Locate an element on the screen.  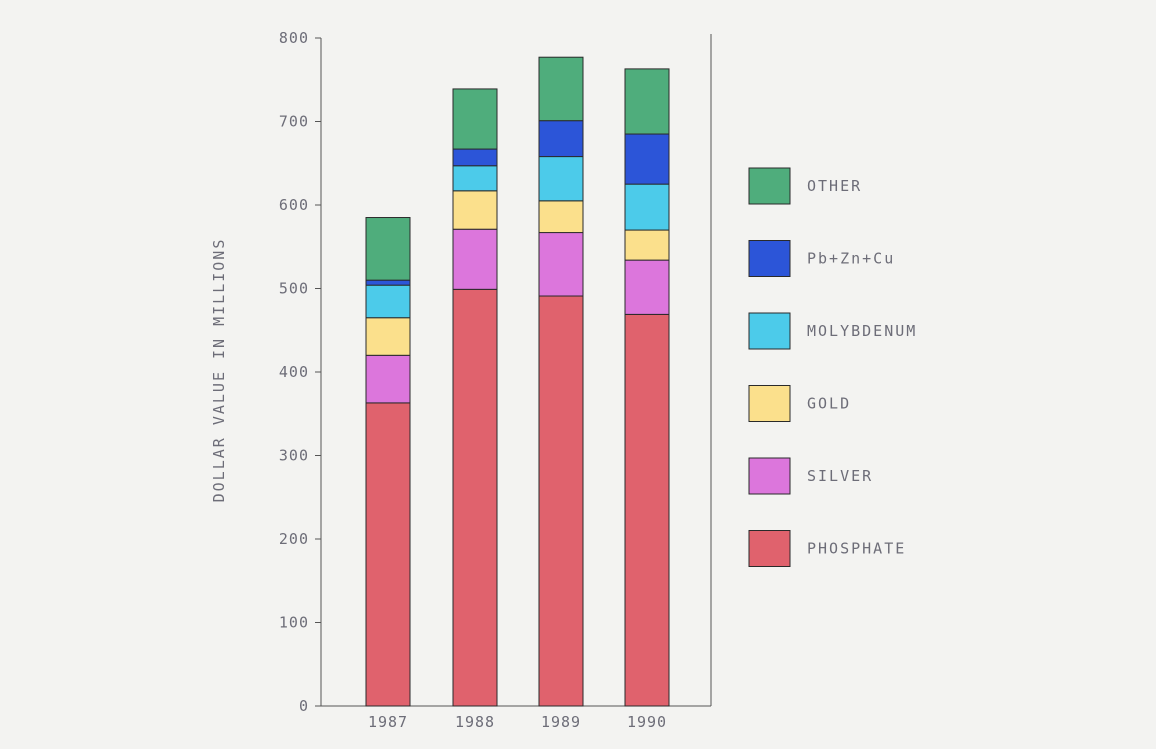
legend-label: SILVER is located at coordinates (840, 476).